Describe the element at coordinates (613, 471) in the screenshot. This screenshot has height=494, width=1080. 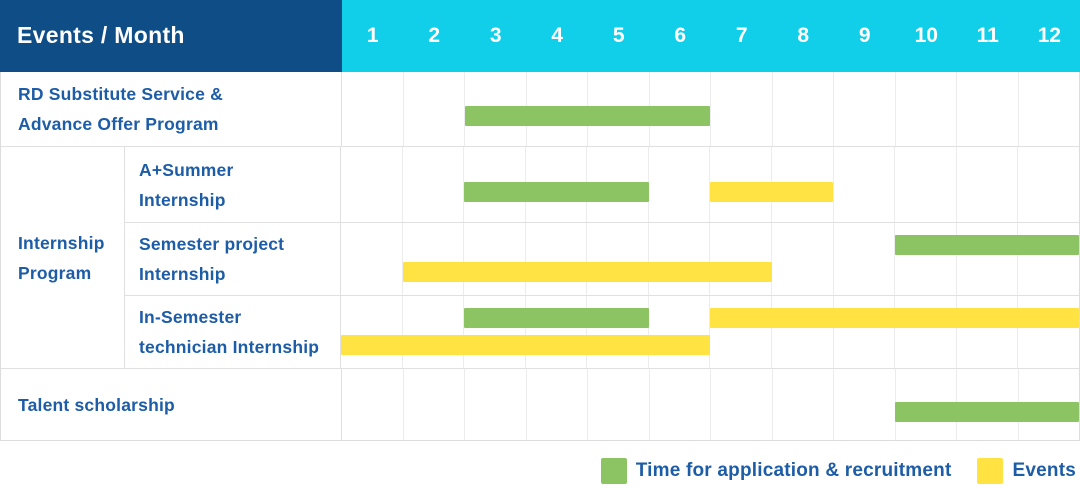
I see `green-swatch-icon` at that location.